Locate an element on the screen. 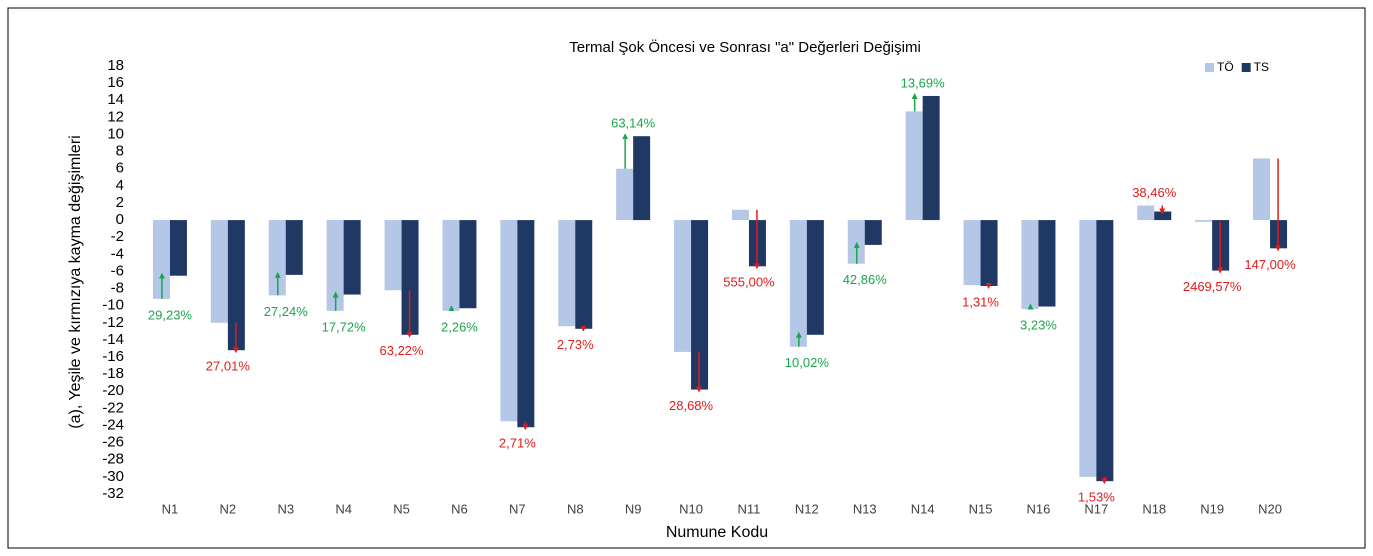 The height and width of the screenshot is (556, 1373). x-tick-label: N8 is located at coordinates (575, 508).